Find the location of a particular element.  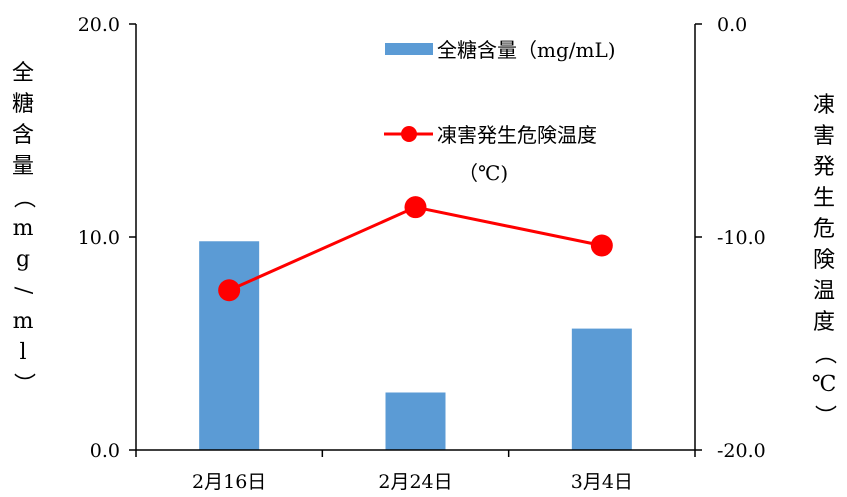

y-axis-right-label: 凍害発生危険温度 （ ℃ ） is located at coordinates (824, 260).